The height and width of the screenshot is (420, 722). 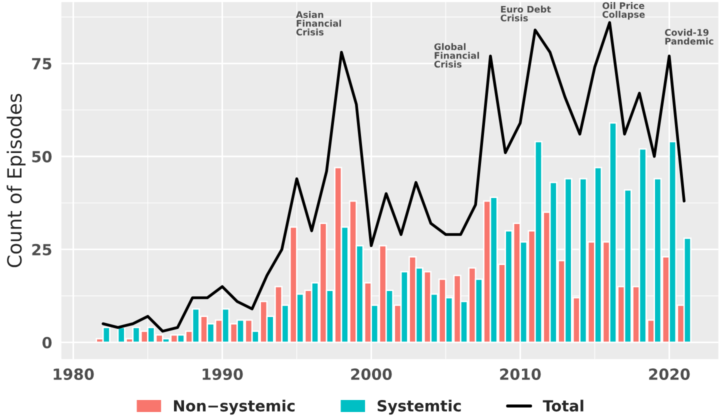 What do you see at coordinates (222, 374) in the screenshot?
I see `x-tick-label: 1990` at bounding box center [222, 374].